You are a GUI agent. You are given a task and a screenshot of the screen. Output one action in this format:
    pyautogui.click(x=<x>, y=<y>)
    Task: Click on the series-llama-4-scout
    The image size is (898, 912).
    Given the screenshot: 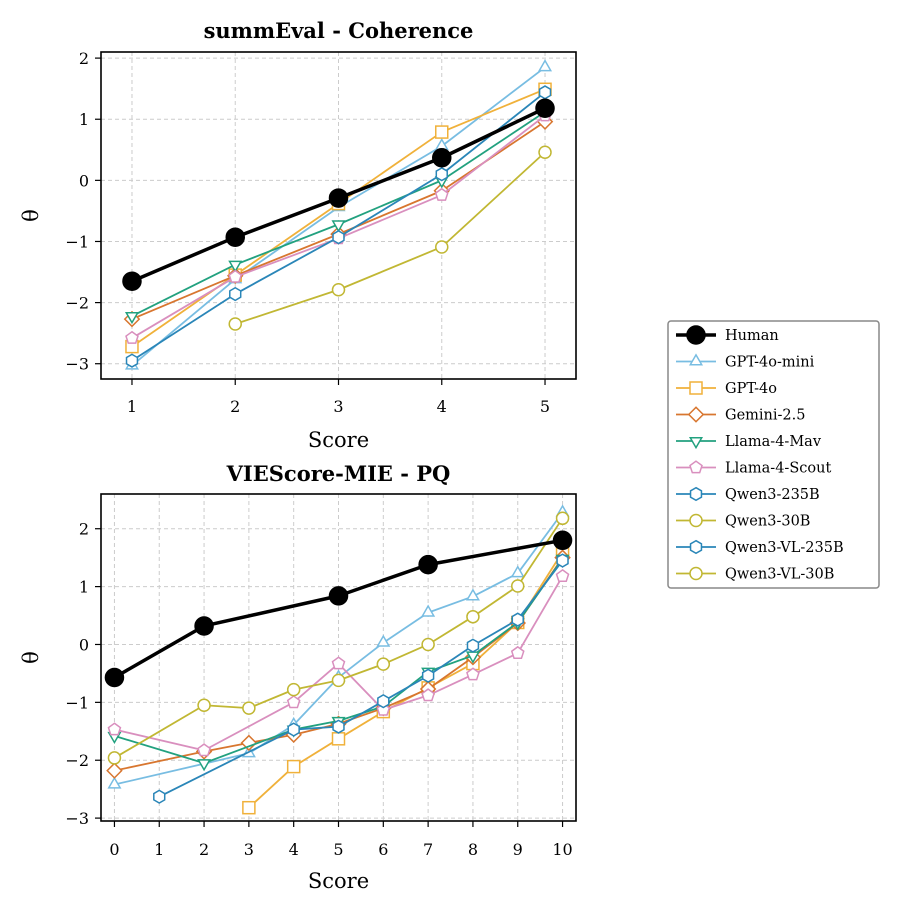 What is the action you would take?
    pyautogui.click(x=338, y=662)
    